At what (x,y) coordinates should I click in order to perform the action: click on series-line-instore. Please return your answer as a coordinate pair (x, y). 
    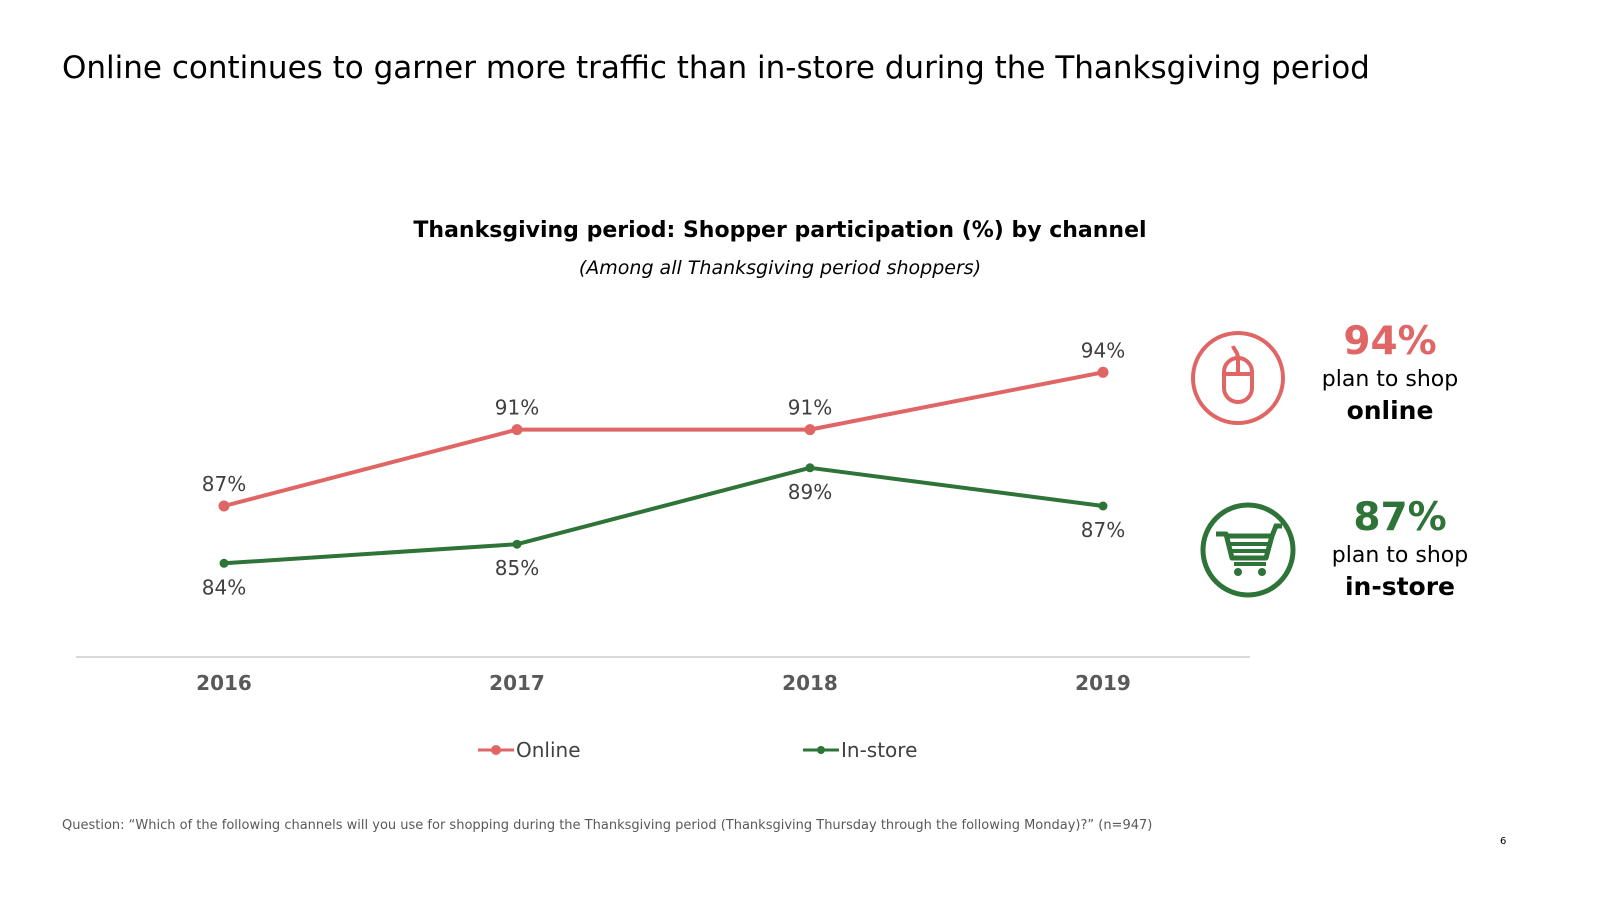
    Looking at the image, I should click on (663, 515).